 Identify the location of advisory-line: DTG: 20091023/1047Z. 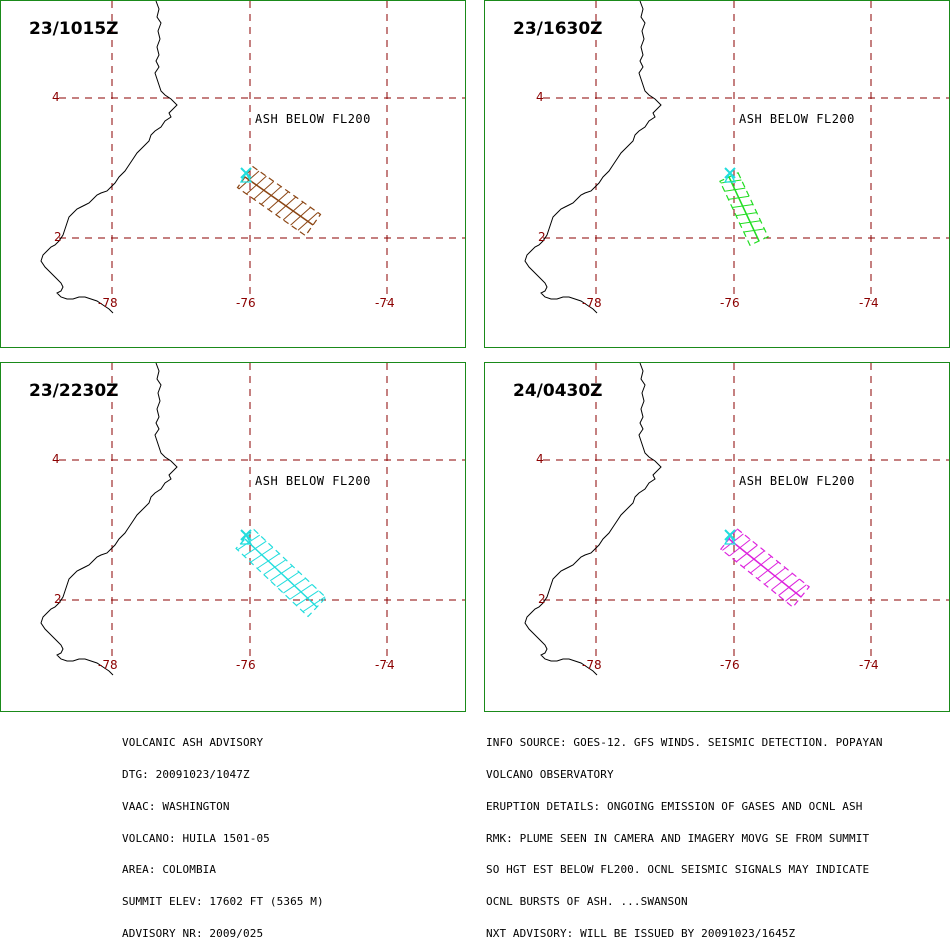
(186, 774).